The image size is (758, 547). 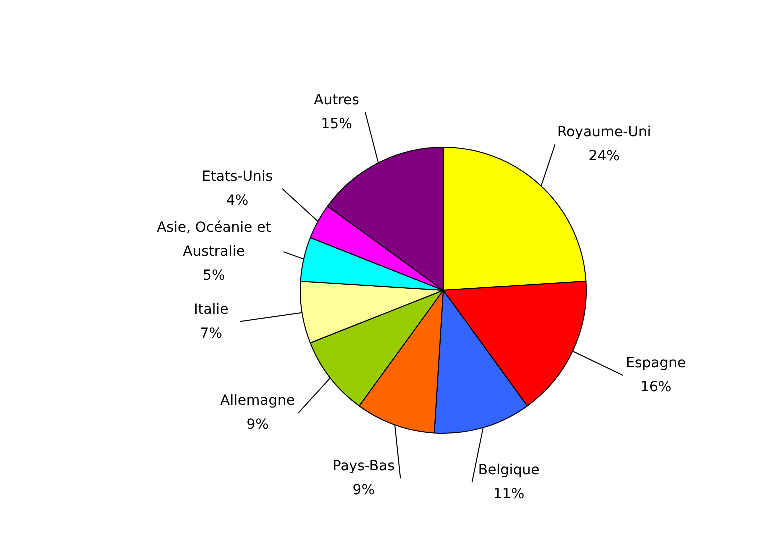 I want to click on slice-label: Espagne, so click(x=656, y=364).